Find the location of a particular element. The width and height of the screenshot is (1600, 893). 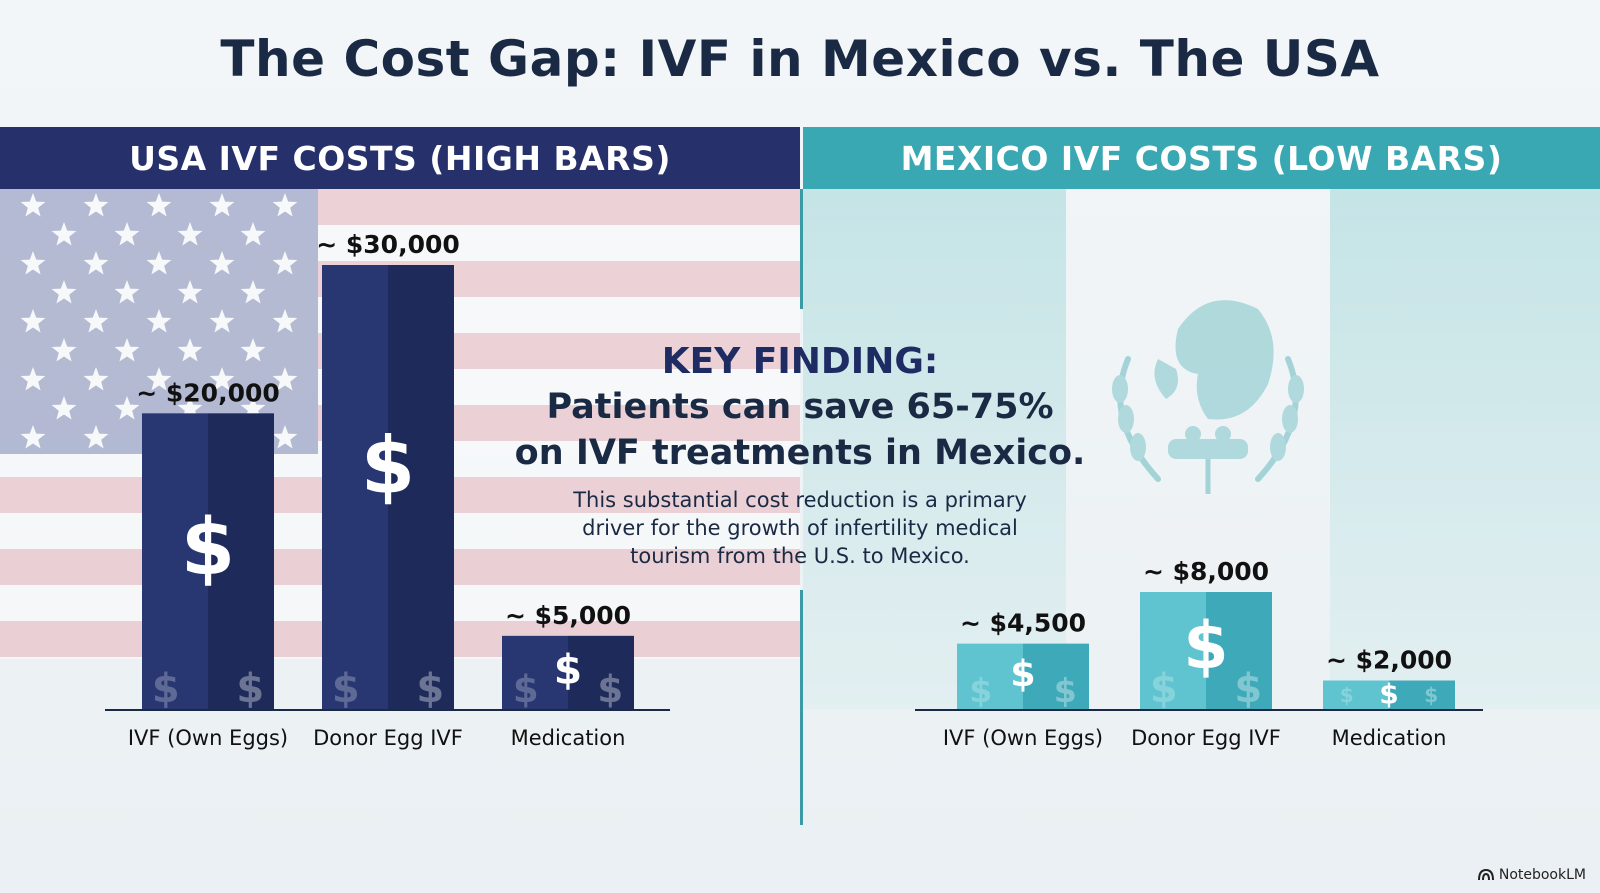

mexico-category-label: Medication is located at coordinates (1389, 738).